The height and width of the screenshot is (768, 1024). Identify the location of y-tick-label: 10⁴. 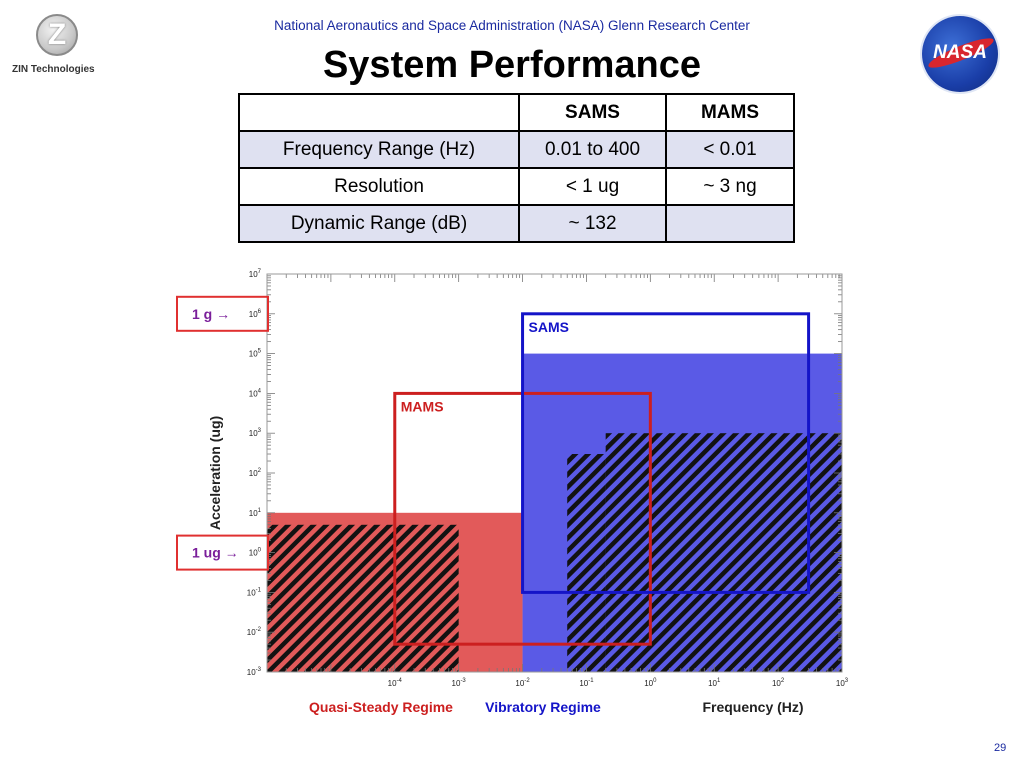
(255, 393).